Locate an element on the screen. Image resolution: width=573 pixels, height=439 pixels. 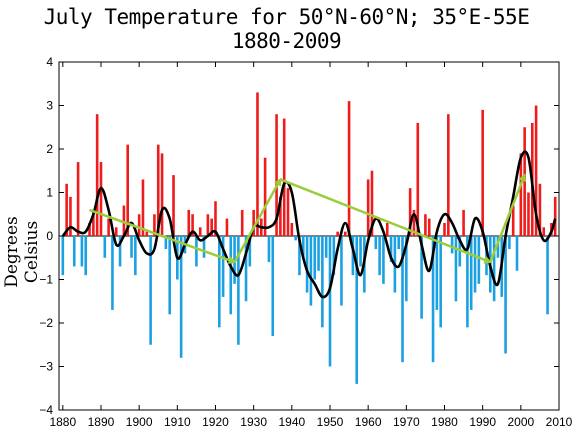
bar-1971 is located at coordinates (410, 212).